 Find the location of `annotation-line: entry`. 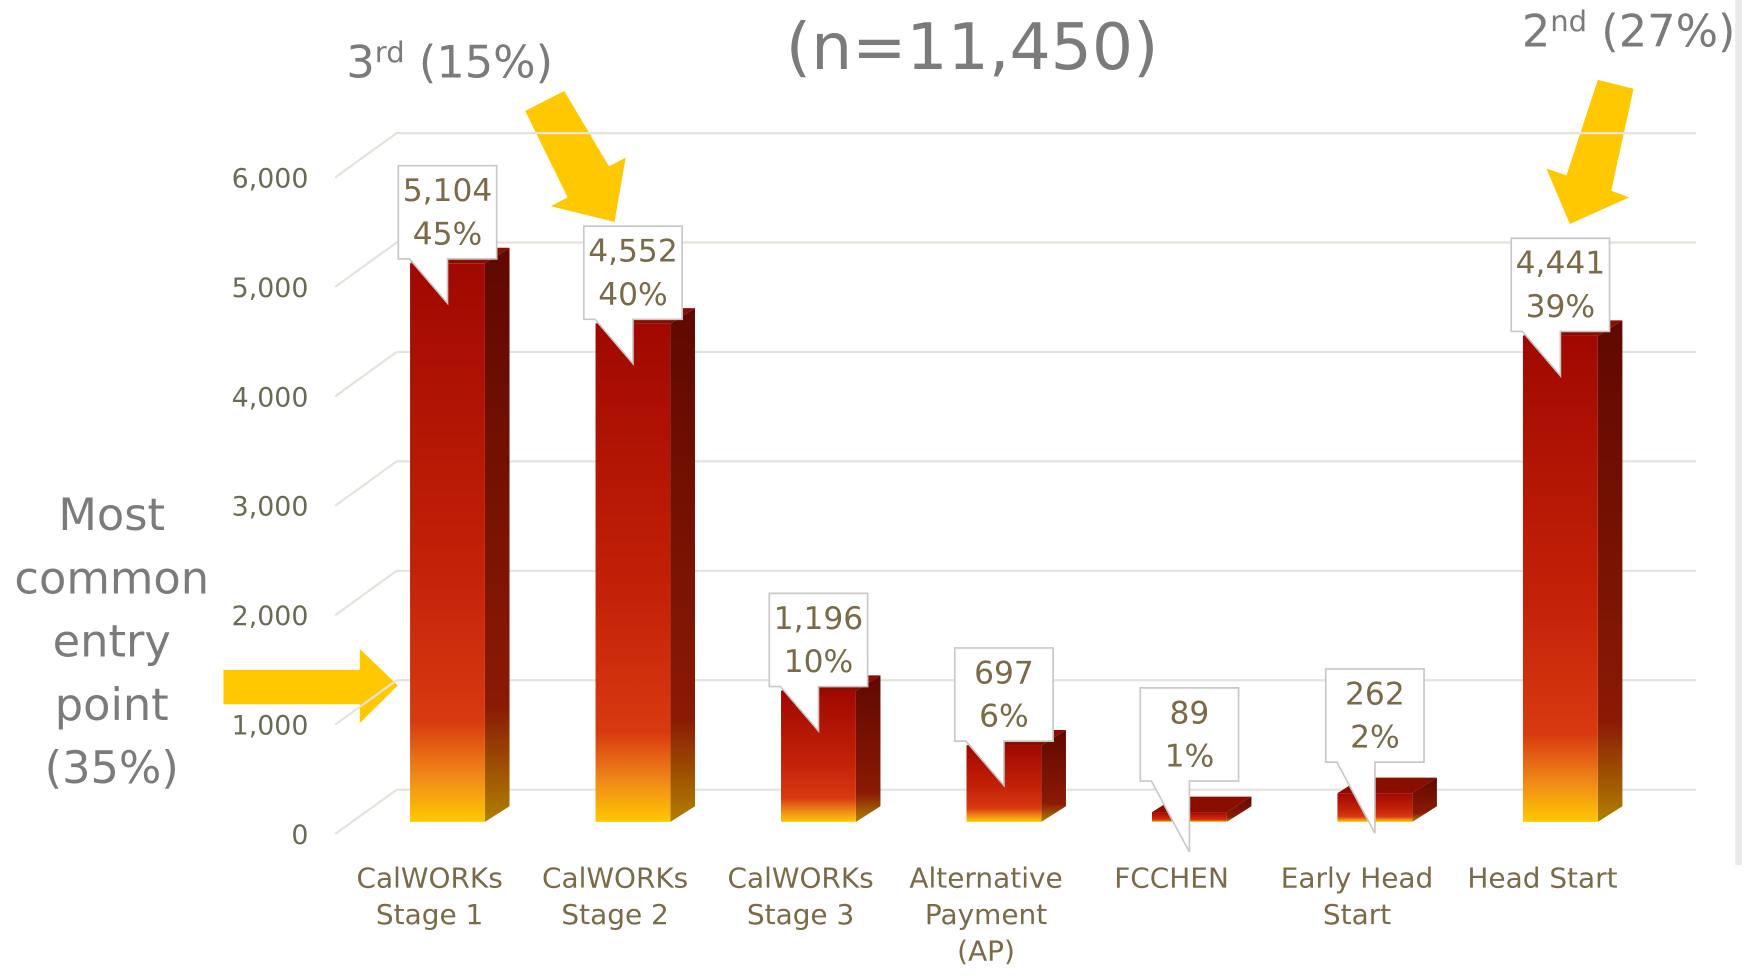

annotation-line: entry is located at coordinates (112, 642).